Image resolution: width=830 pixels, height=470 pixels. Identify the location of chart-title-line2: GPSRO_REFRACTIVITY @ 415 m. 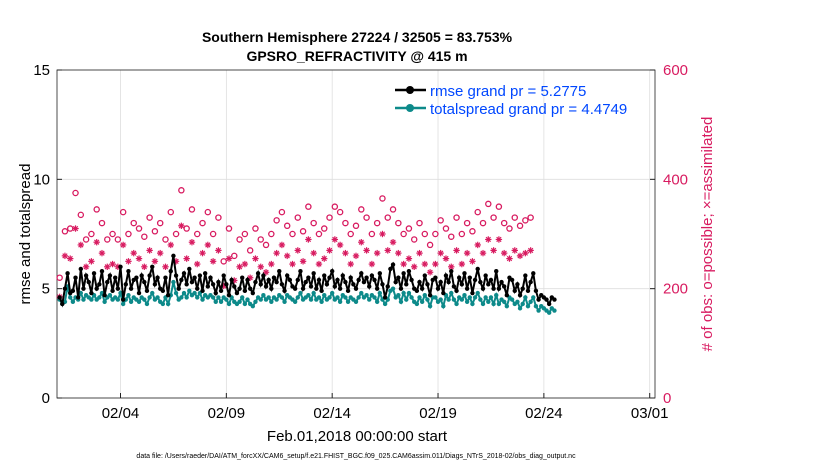
(356, 56).